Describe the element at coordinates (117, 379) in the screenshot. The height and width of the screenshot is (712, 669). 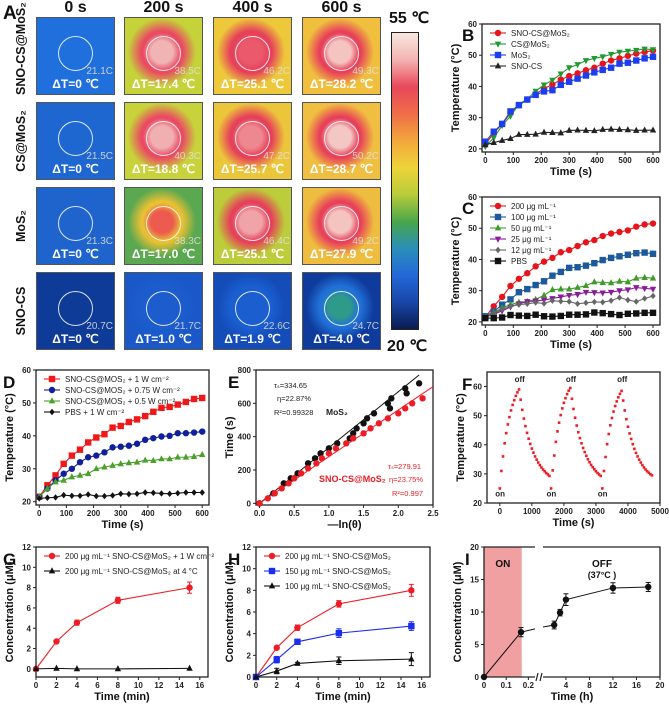
I see `legend-entry: SNO-CS@MOS₂ + 1 W cm⁻²` at that location.